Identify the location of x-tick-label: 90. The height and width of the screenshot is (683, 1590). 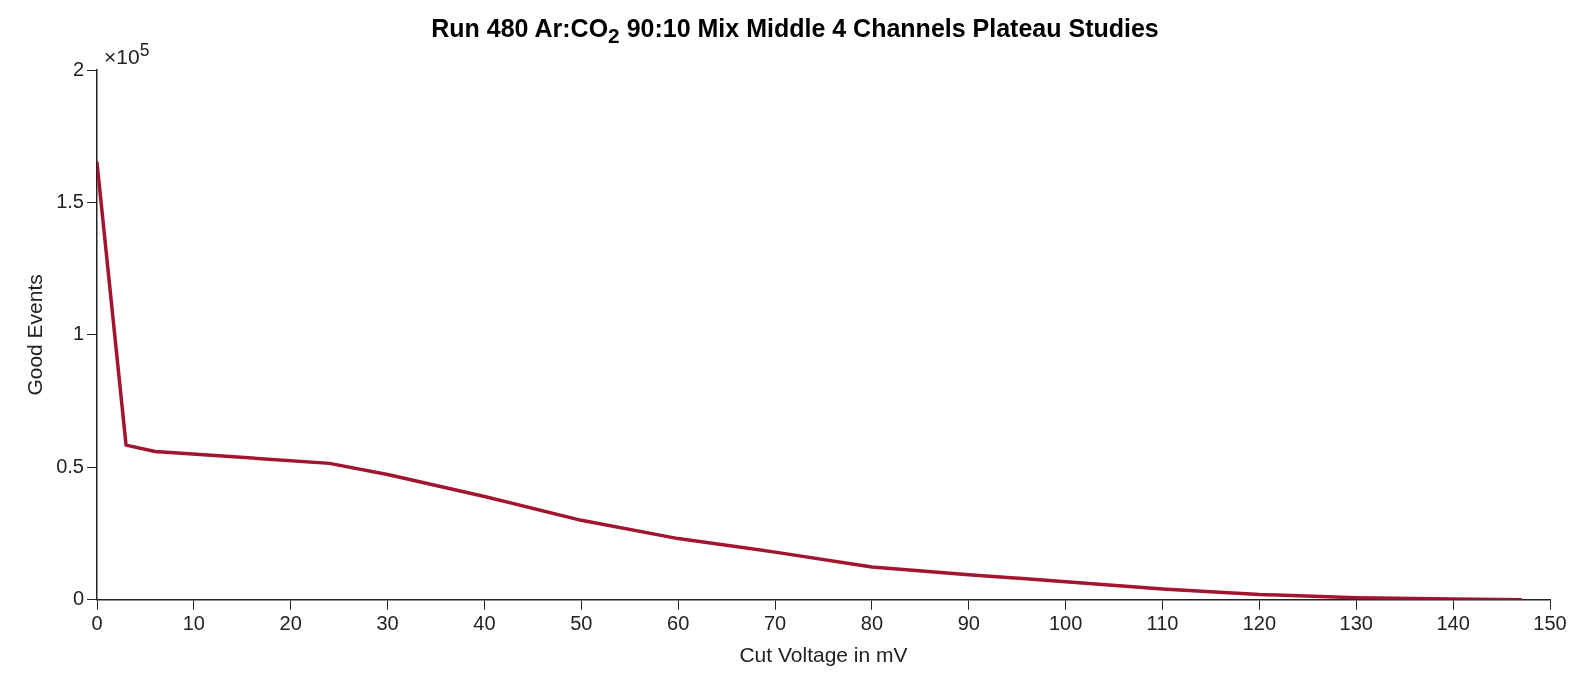
(968, 623).